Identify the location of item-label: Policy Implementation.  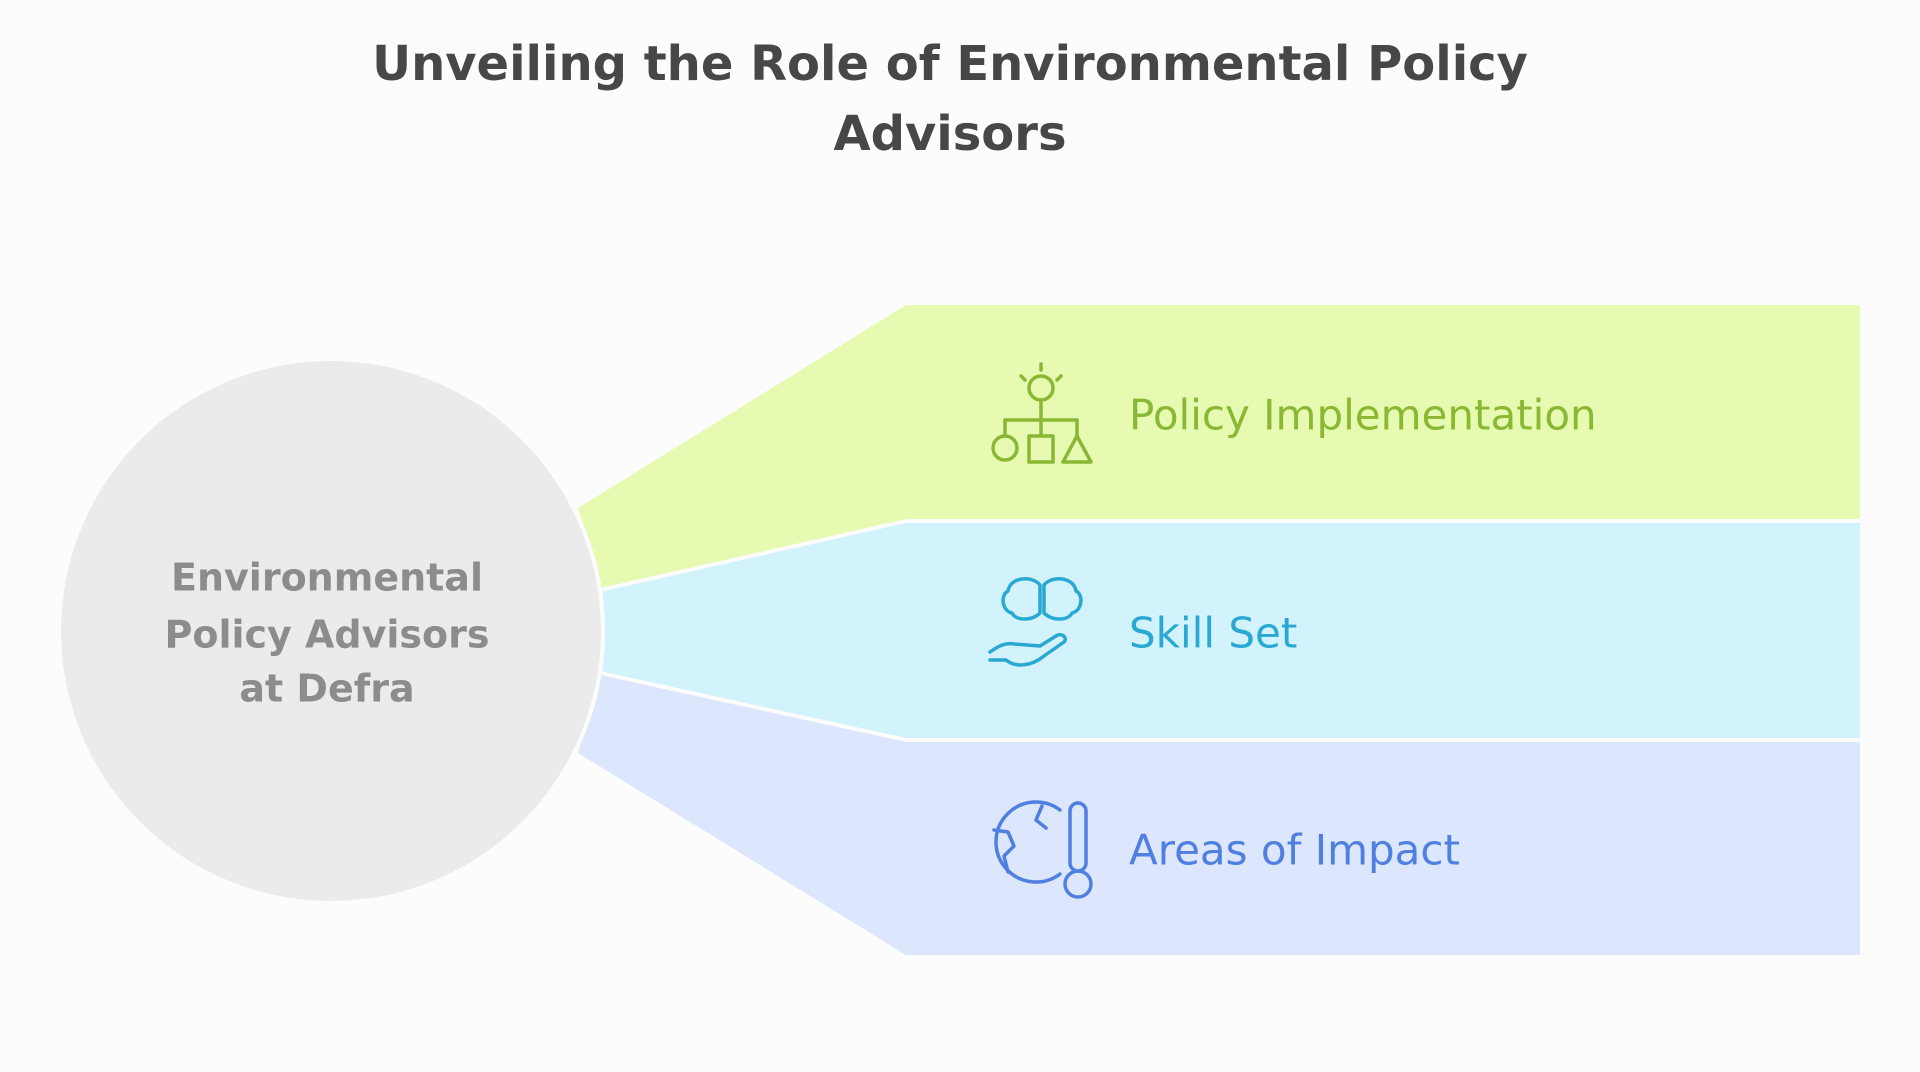
(1363, 415).